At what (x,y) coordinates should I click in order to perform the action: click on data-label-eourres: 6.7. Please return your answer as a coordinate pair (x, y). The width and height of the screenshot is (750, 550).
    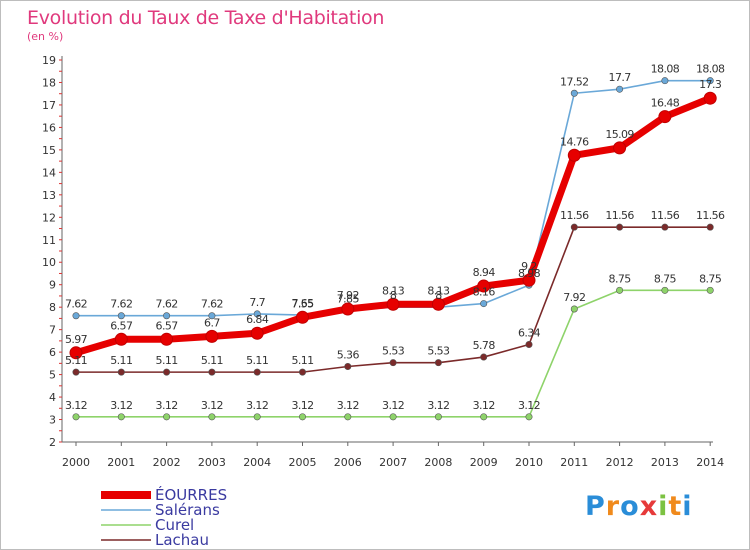
    Looking at the image, I should click on (212, 322).